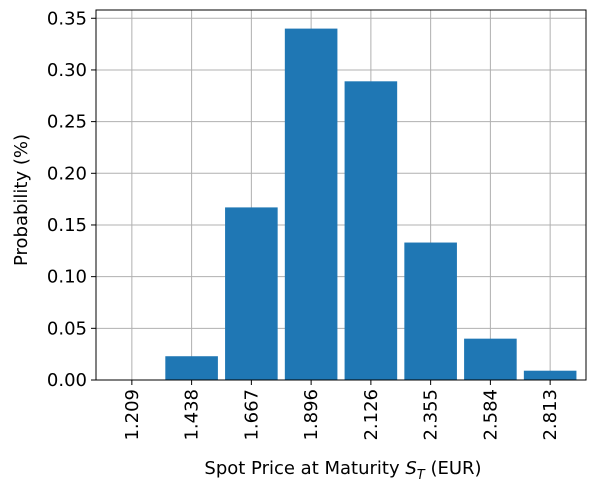  What do you see at coordinates (490, 415) in the screenshot?
I see `x-tick-label: 2.584` at bounding box center [490, 415].